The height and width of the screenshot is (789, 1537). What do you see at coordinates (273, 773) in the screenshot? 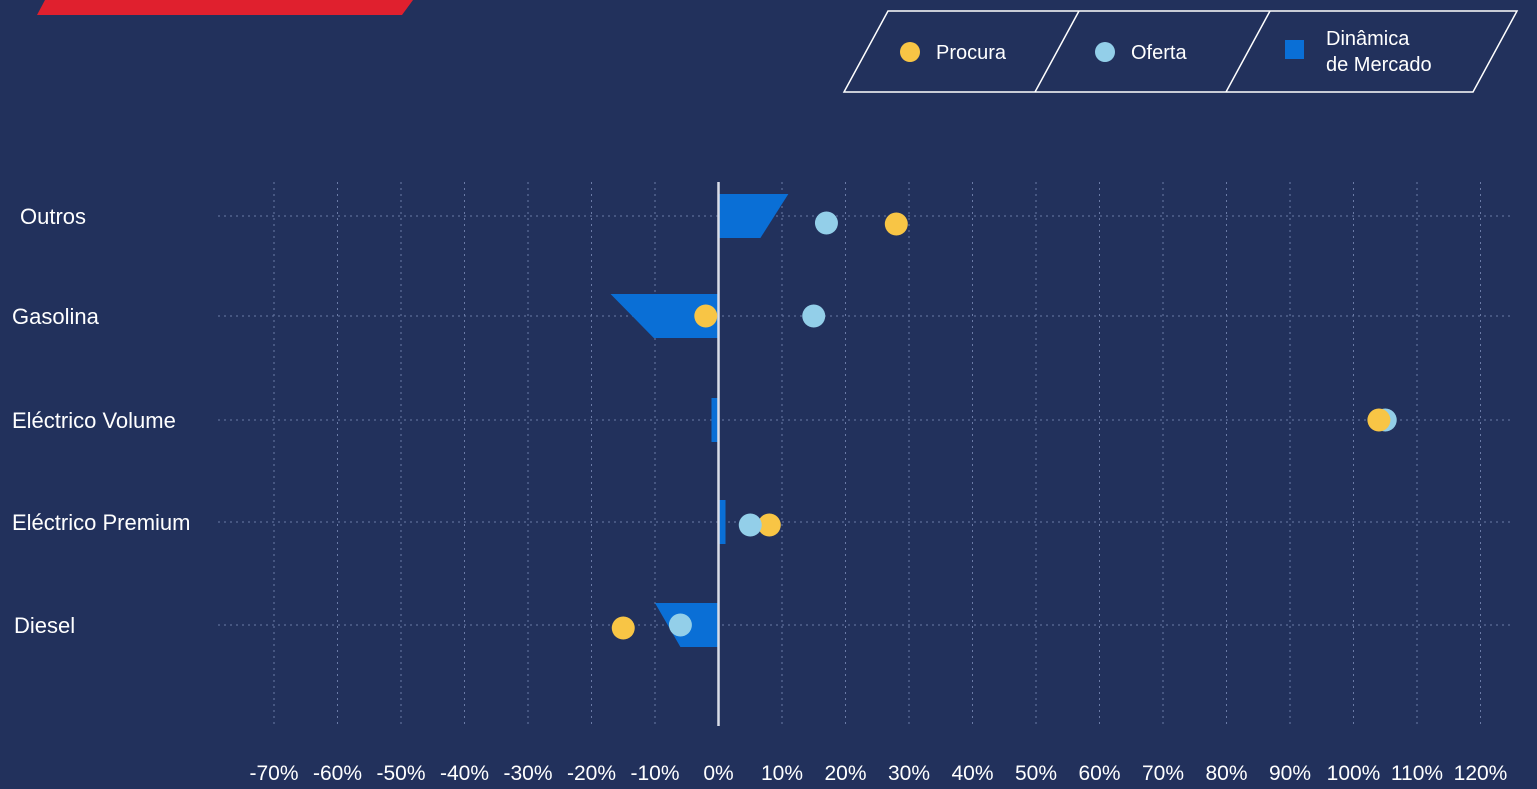
I see `x-tick-label: -70%` at bounding box center [273, 773].